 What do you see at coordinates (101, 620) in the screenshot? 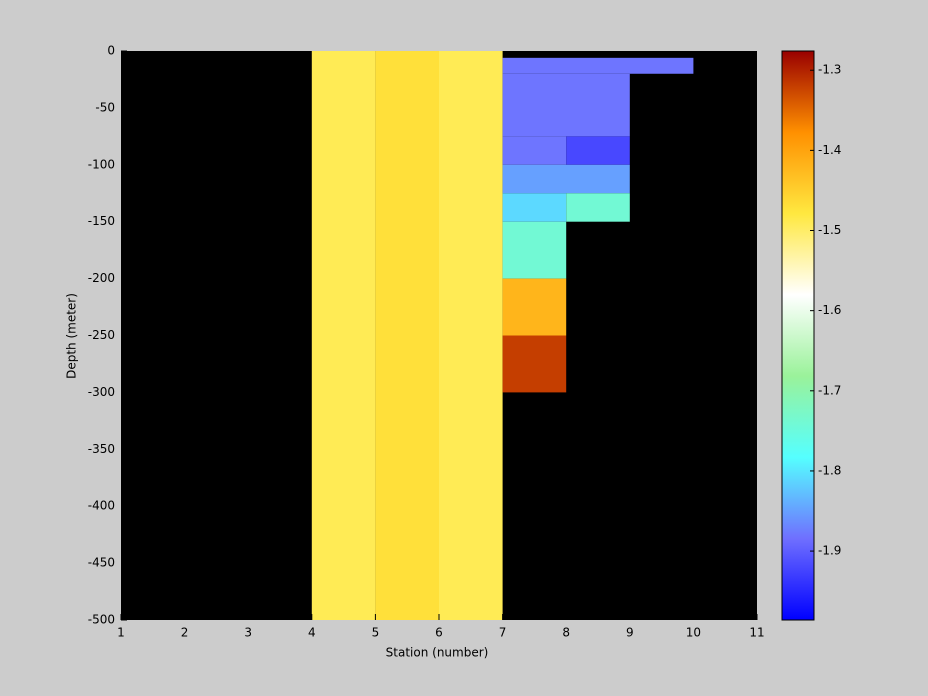
I see `y-tick-label: -500` at bounding box center [101, 620].